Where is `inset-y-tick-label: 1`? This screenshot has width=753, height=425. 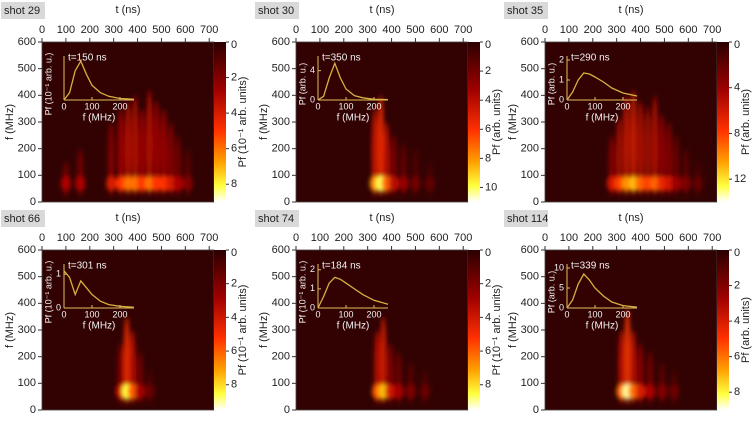 inset-y-tick-label: 1 is located at coordinates (58, 274).